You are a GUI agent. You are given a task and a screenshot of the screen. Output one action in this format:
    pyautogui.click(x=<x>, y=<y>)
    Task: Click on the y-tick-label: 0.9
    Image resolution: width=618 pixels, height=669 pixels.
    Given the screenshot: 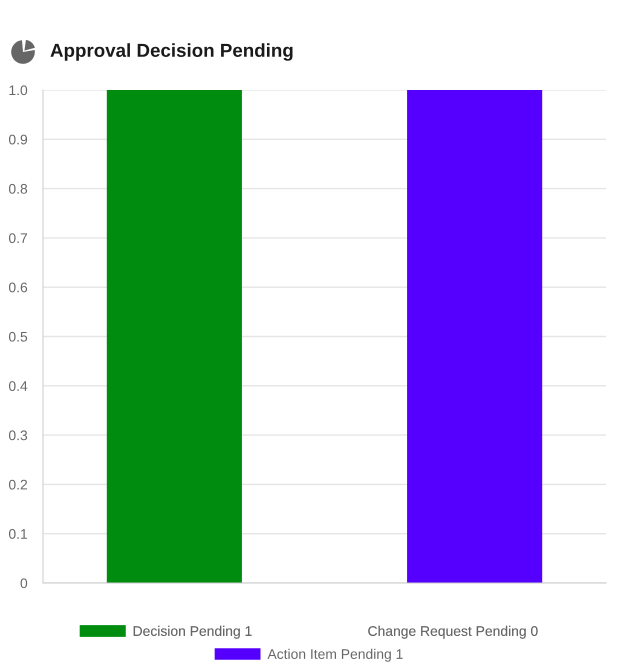 What is the action you would take?
    pyautogui.click(x=18, y=139)
    